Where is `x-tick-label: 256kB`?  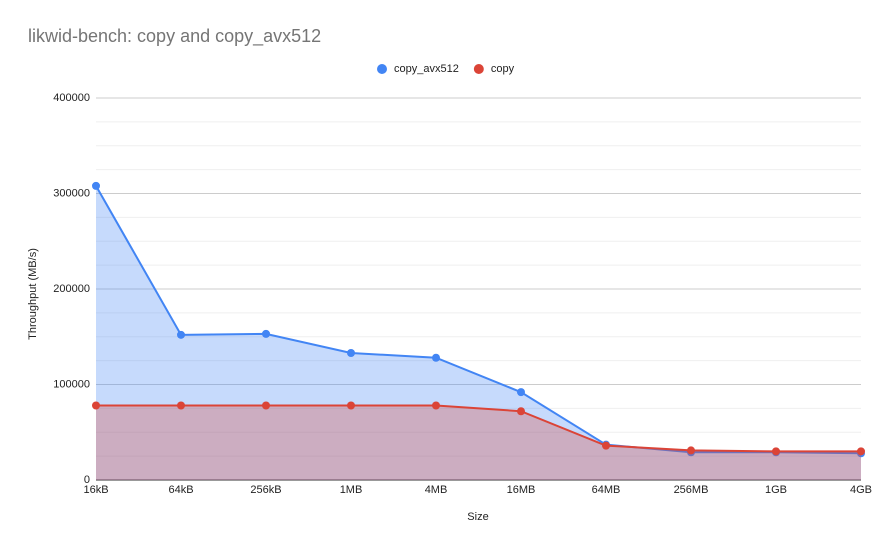
x-tick-label: 256kB is located at coordinates (265, 490).